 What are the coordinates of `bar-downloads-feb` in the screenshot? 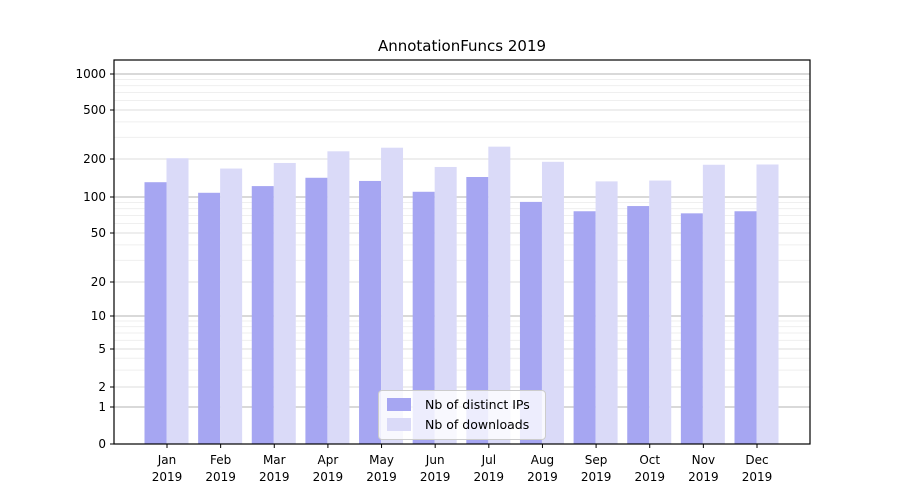 It's located at (231, 306).